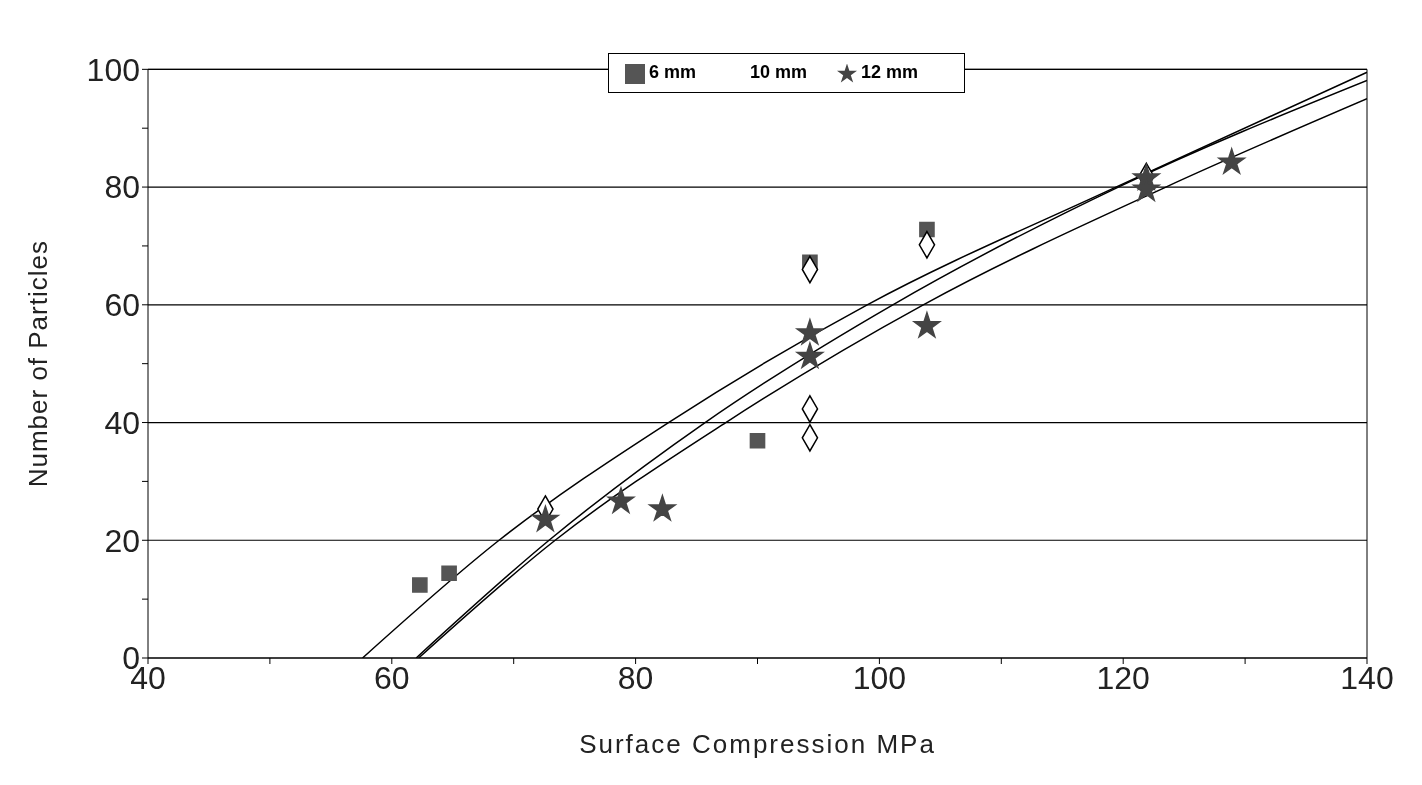 This screenshot has width=1422, height=785. Describe the element at coordinates (673, 72) in the screenshot. I see `legend-label: 6 mm` at that location.